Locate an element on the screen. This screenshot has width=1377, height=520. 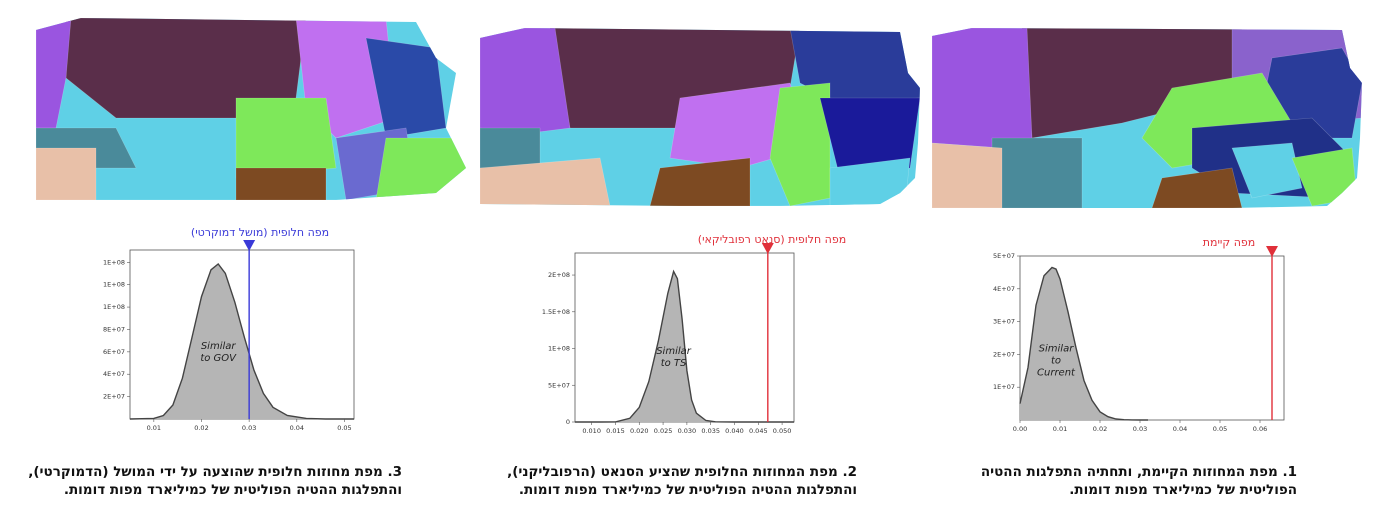
x-tick-label: 0.00 is located at coordinates (1020, 429).